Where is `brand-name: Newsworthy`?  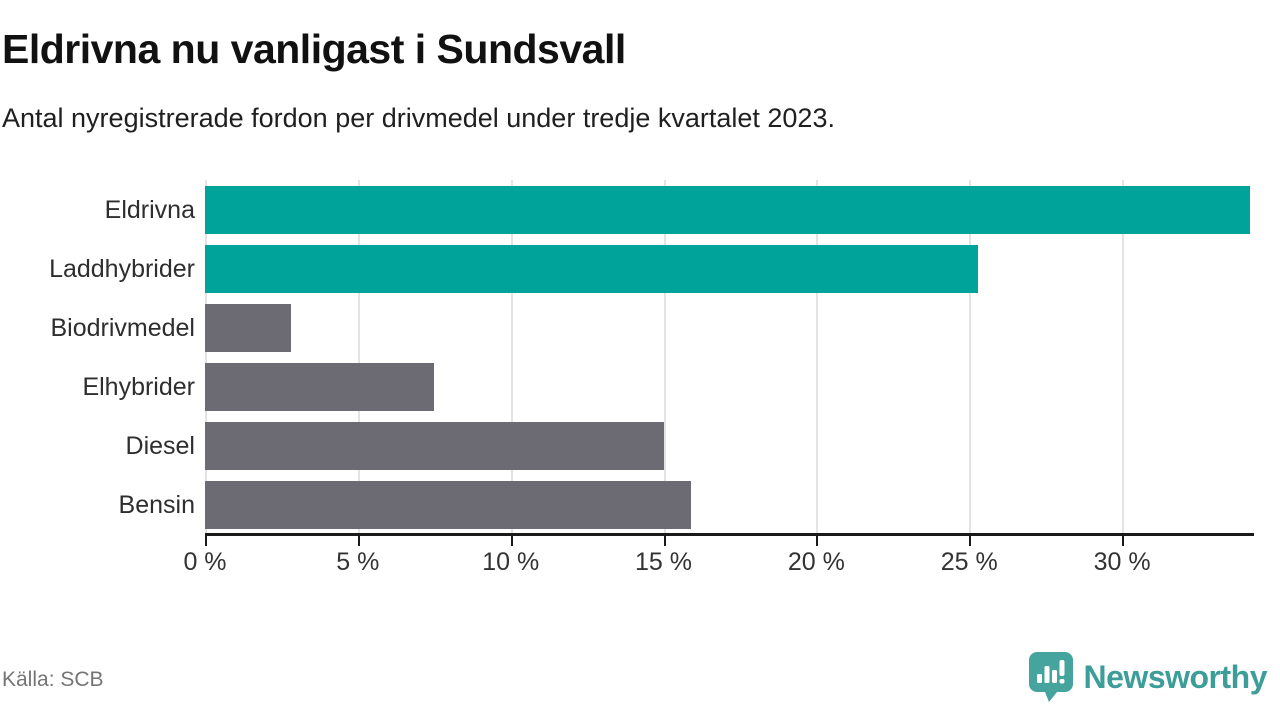 brand-name: Newsworthy is located at coordinates (1175, 676).